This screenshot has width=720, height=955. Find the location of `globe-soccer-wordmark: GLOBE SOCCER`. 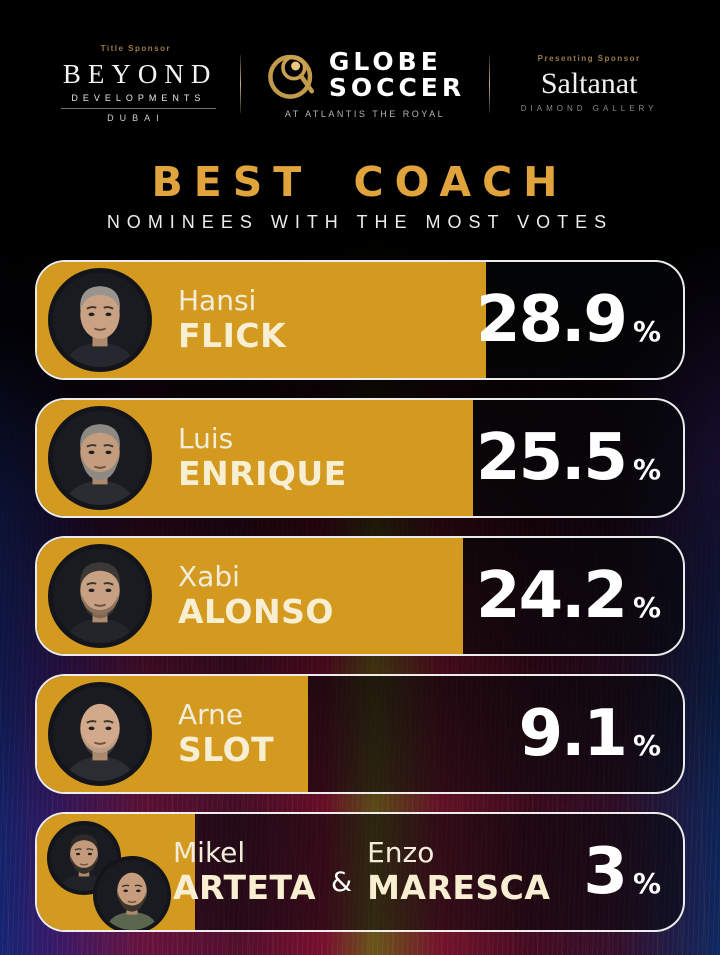

globe-soccer-wordmark: GLOBE SOCCER is located at coordinates (397, 75).